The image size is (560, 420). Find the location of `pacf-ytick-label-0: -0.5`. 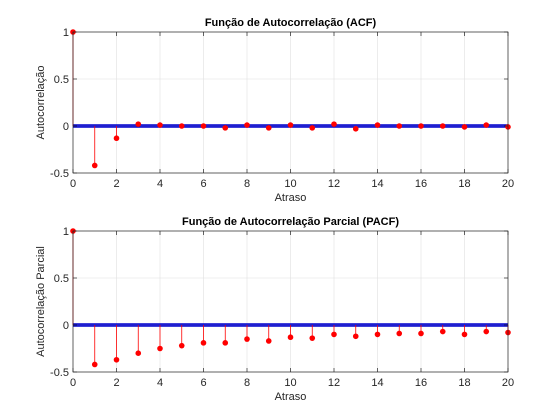

pacf-ytick-label-0: -0.5 is located at coordinates (59, 373).